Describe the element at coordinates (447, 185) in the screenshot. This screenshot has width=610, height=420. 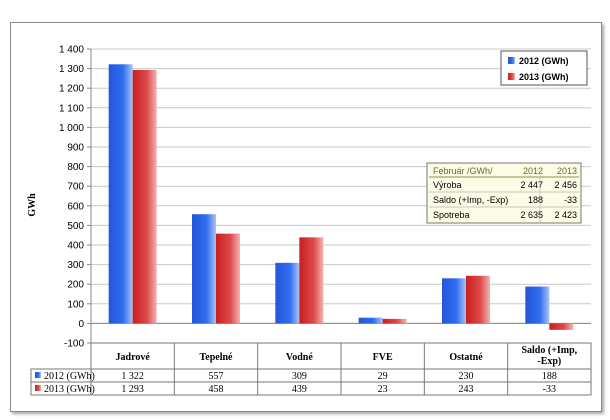
I see `inset-row-label: Výroba` at that location.